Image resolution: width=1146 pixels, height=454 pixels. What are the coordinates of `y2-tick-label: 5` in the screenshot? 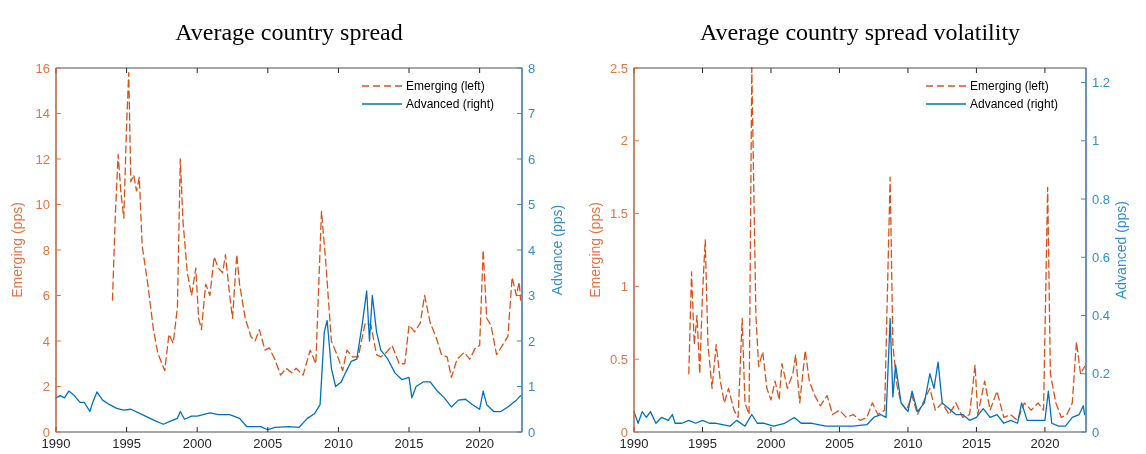 It's located at (532, 205).